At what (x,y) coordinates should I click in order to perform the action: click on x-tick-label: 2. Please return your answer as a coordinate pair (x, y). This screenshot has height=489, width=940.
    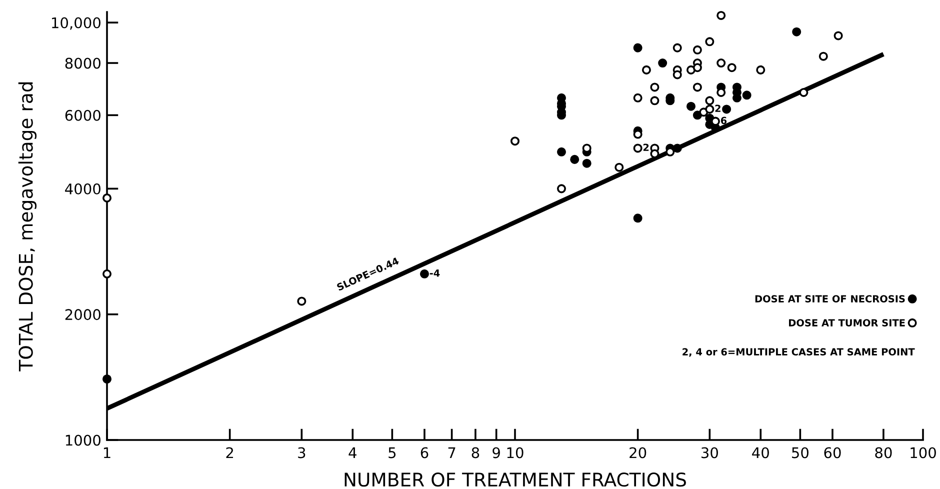
    Looking at the image, I should click on (229, 452).